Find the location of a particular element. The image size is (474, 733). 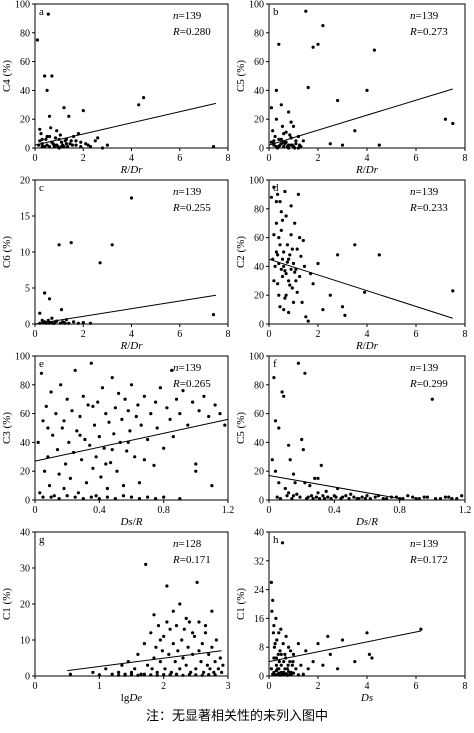

panel-letter: d is located at coordinates (276, 188).